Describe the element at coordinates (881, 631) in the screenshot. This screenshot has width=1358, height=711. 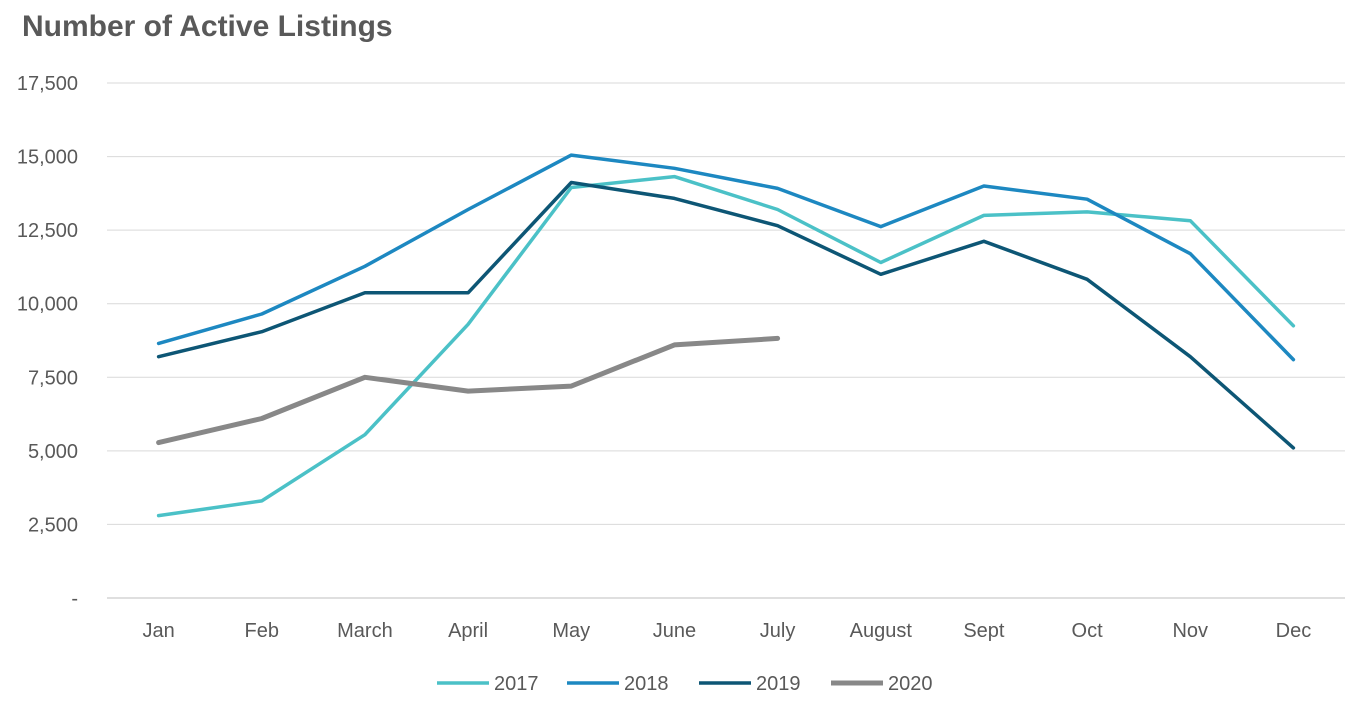
I see `x-tick-label: August` at that location.